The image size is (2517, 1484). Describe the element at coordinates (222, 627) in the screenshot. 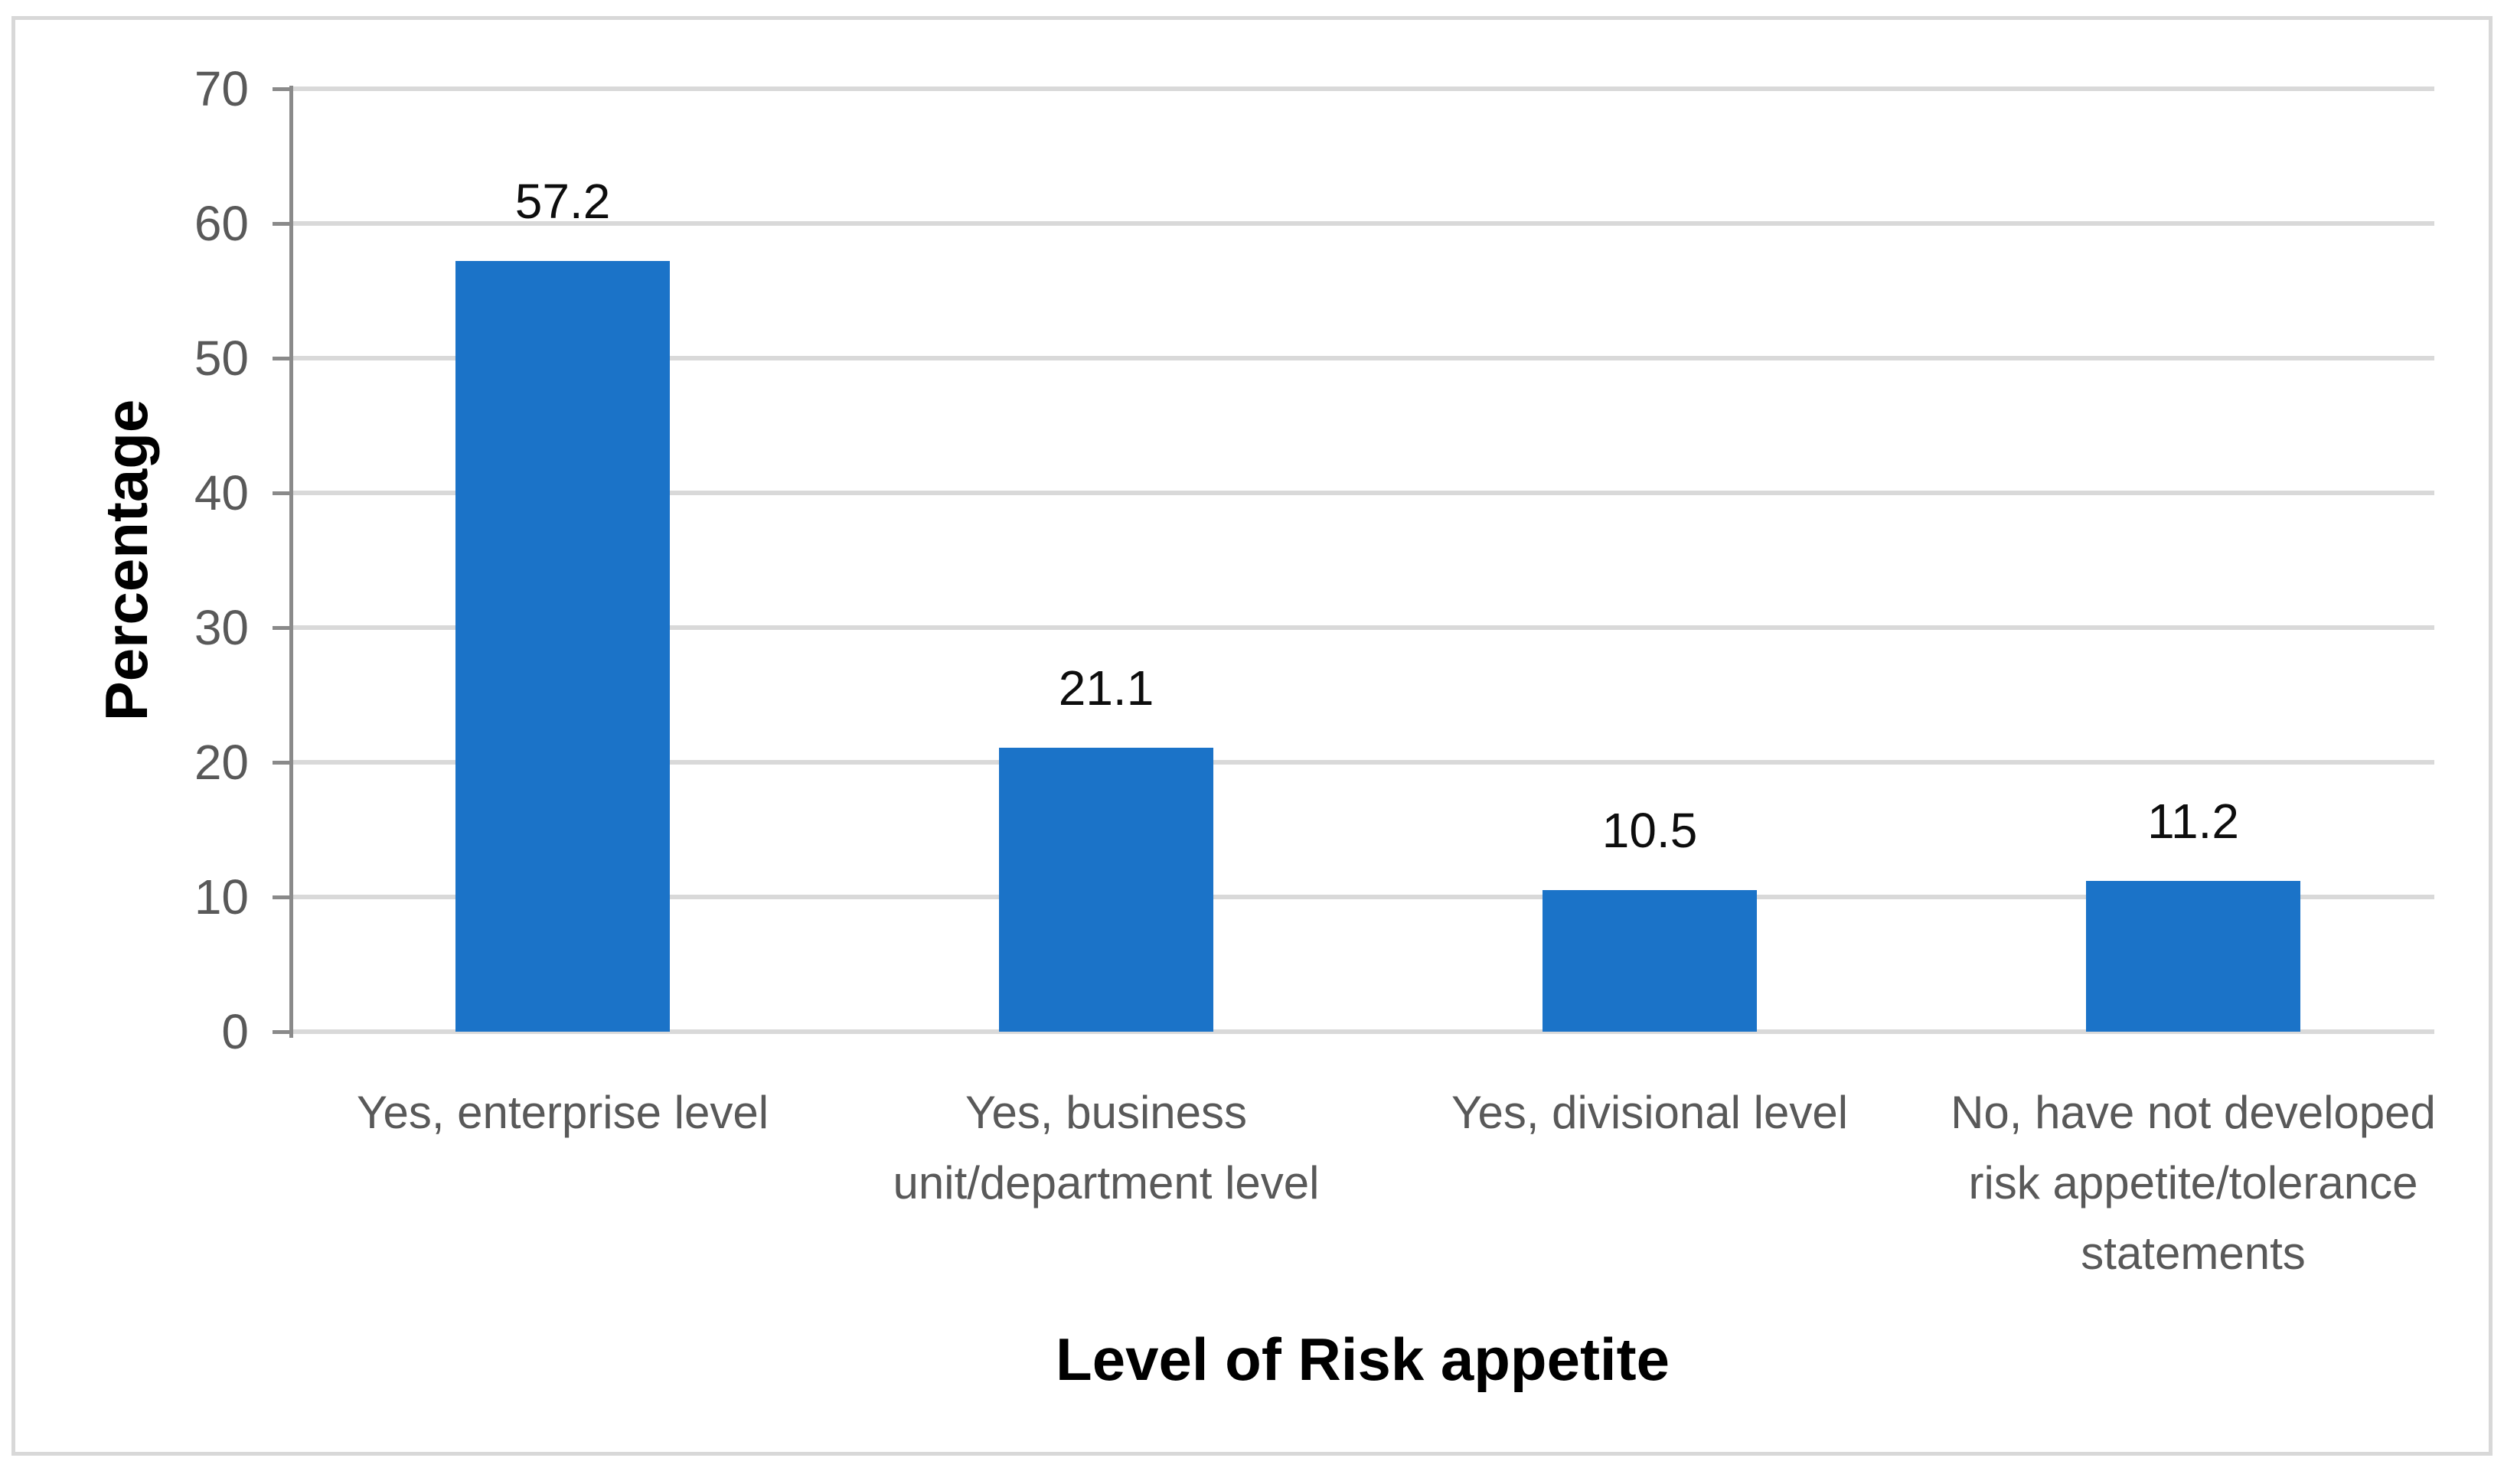

I see `y-tick-label: 30` at that location.